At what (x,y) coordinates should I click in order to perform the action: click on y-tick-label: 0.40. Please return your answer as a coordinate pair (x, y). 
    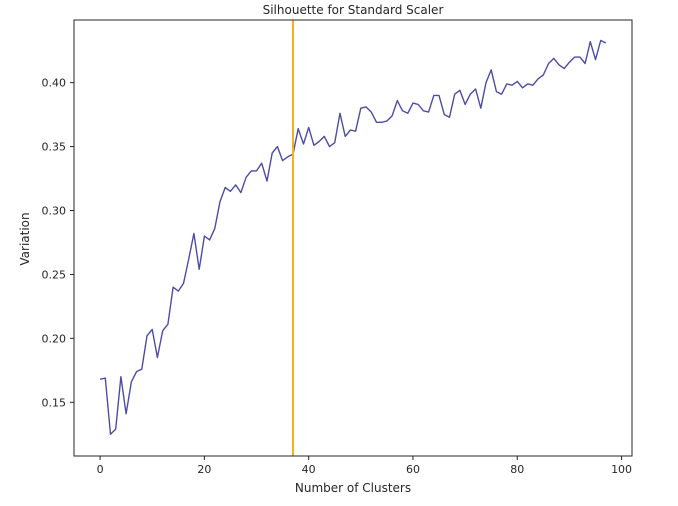
    Looking at the image, I should click on (54, 83).